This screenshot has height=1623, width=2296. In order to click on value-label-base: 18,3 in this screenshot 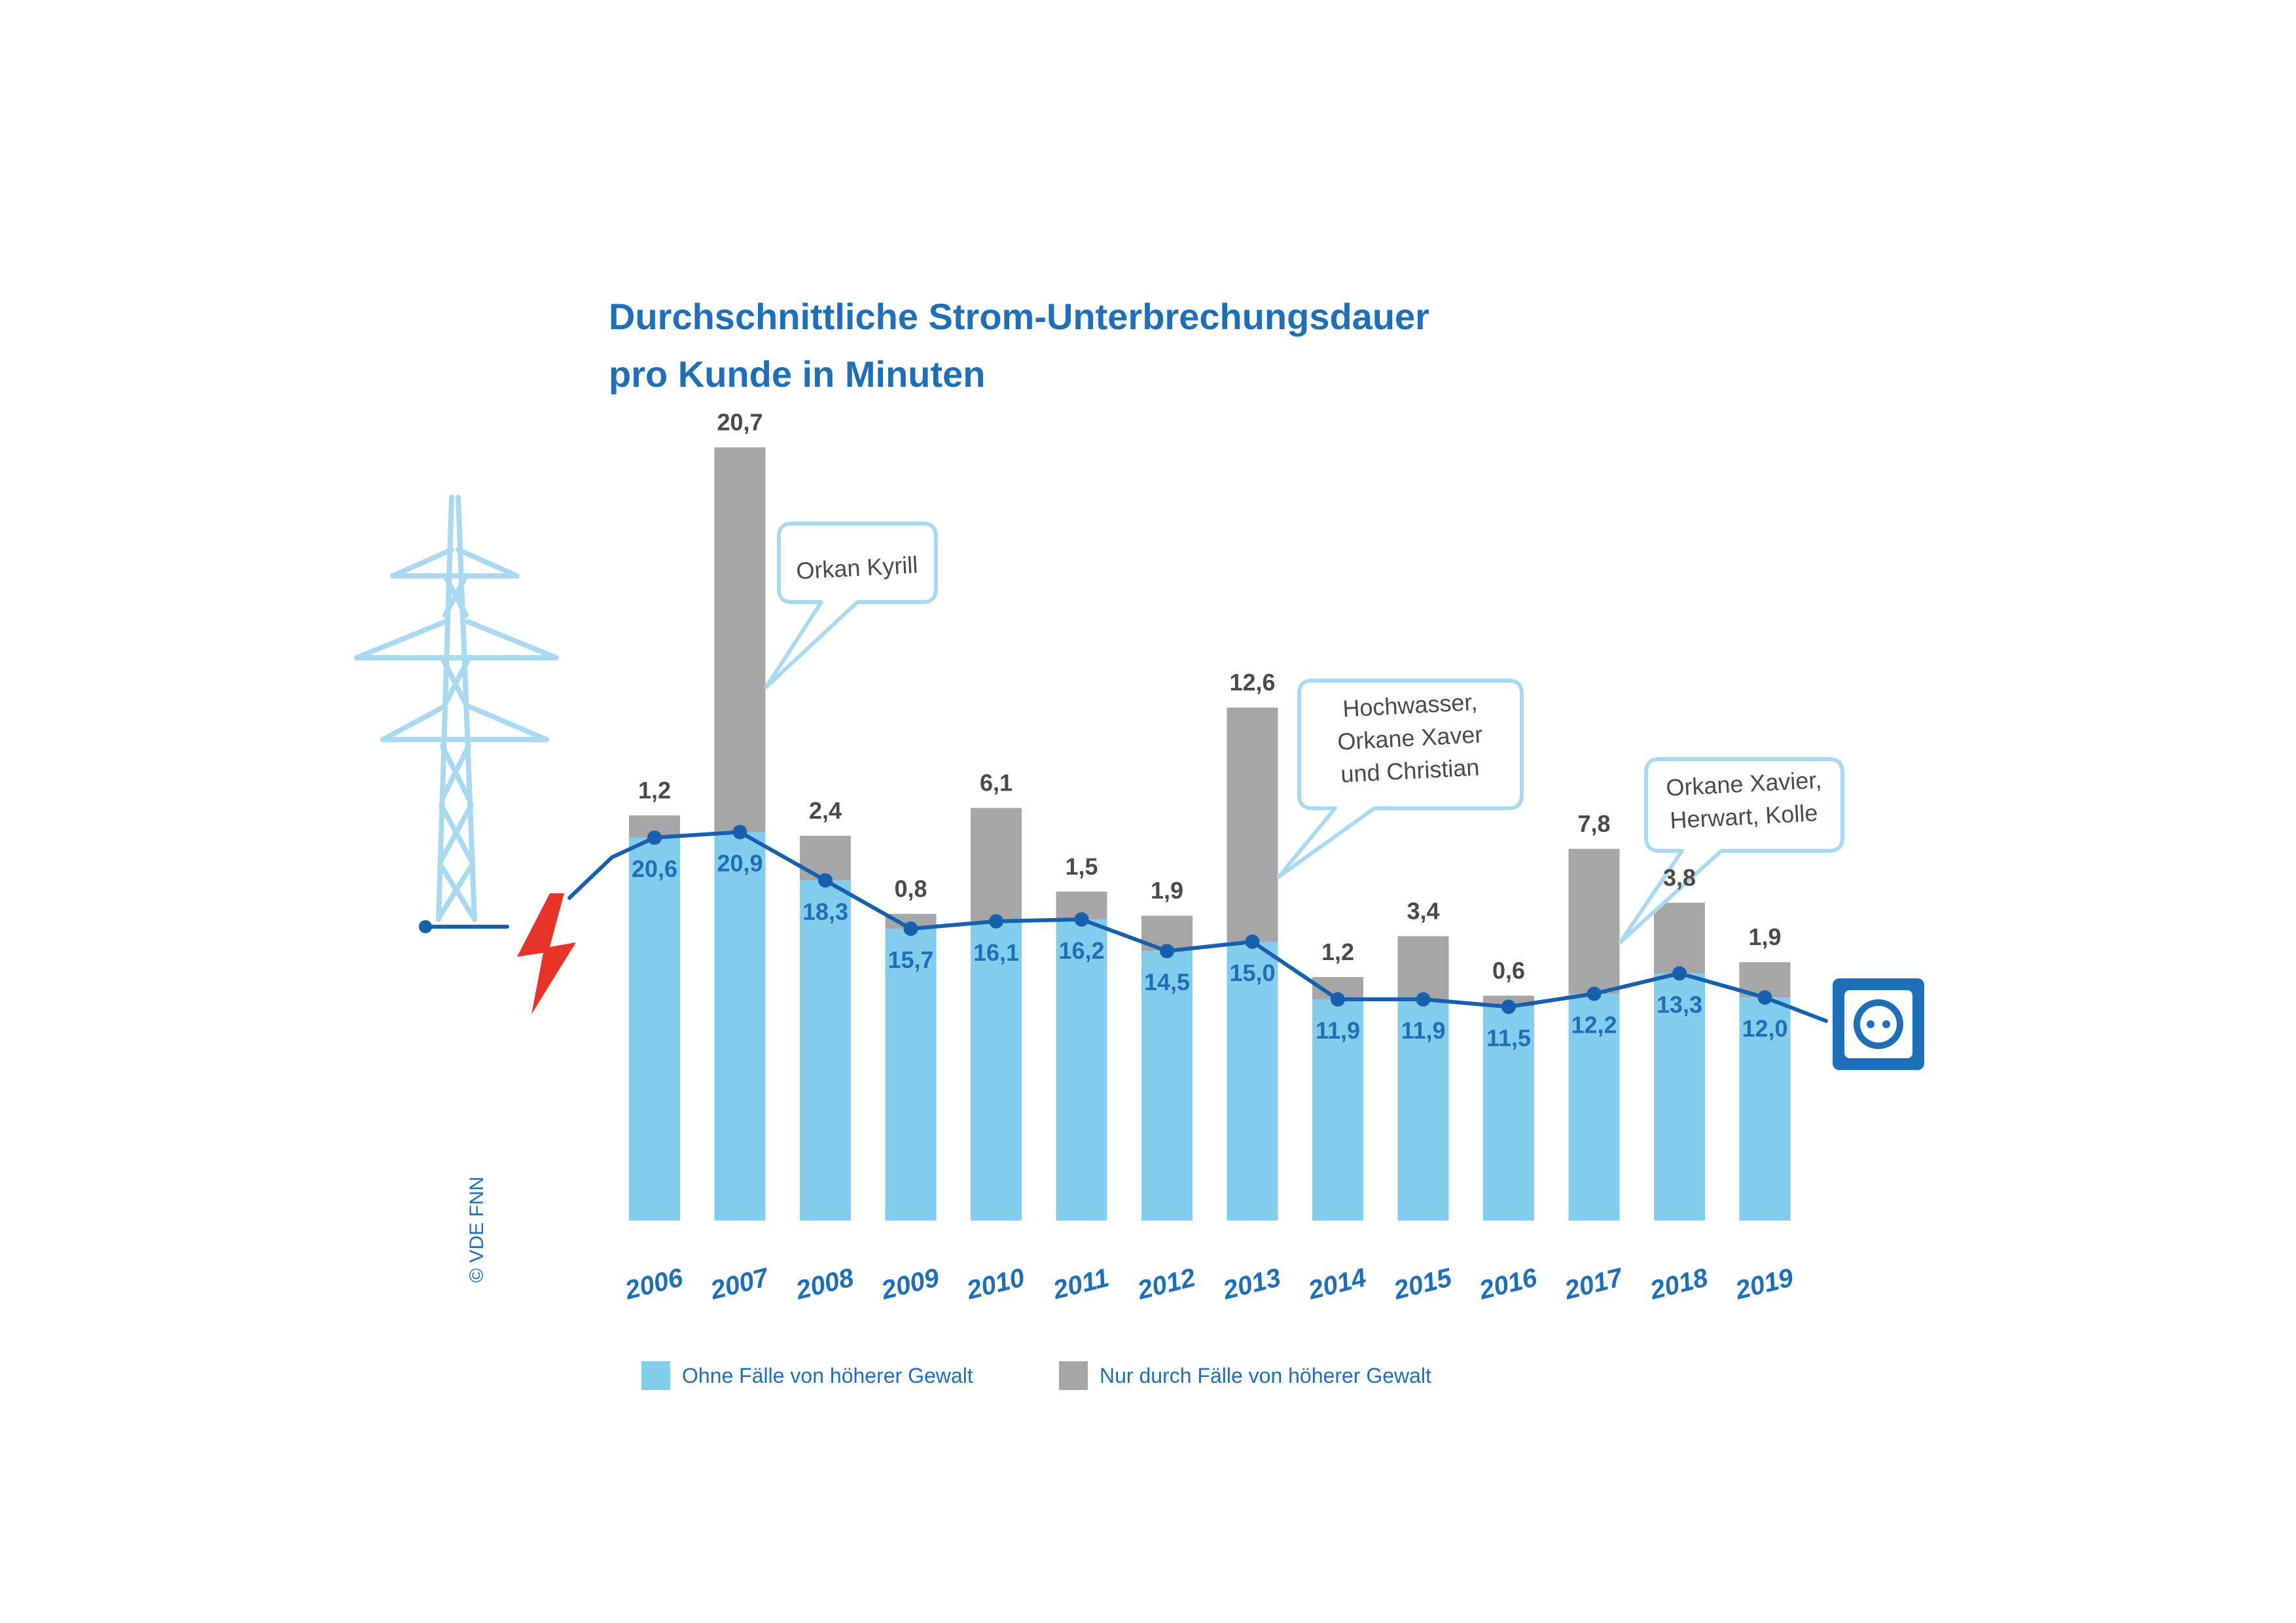, I will do `click(825, 911)`.